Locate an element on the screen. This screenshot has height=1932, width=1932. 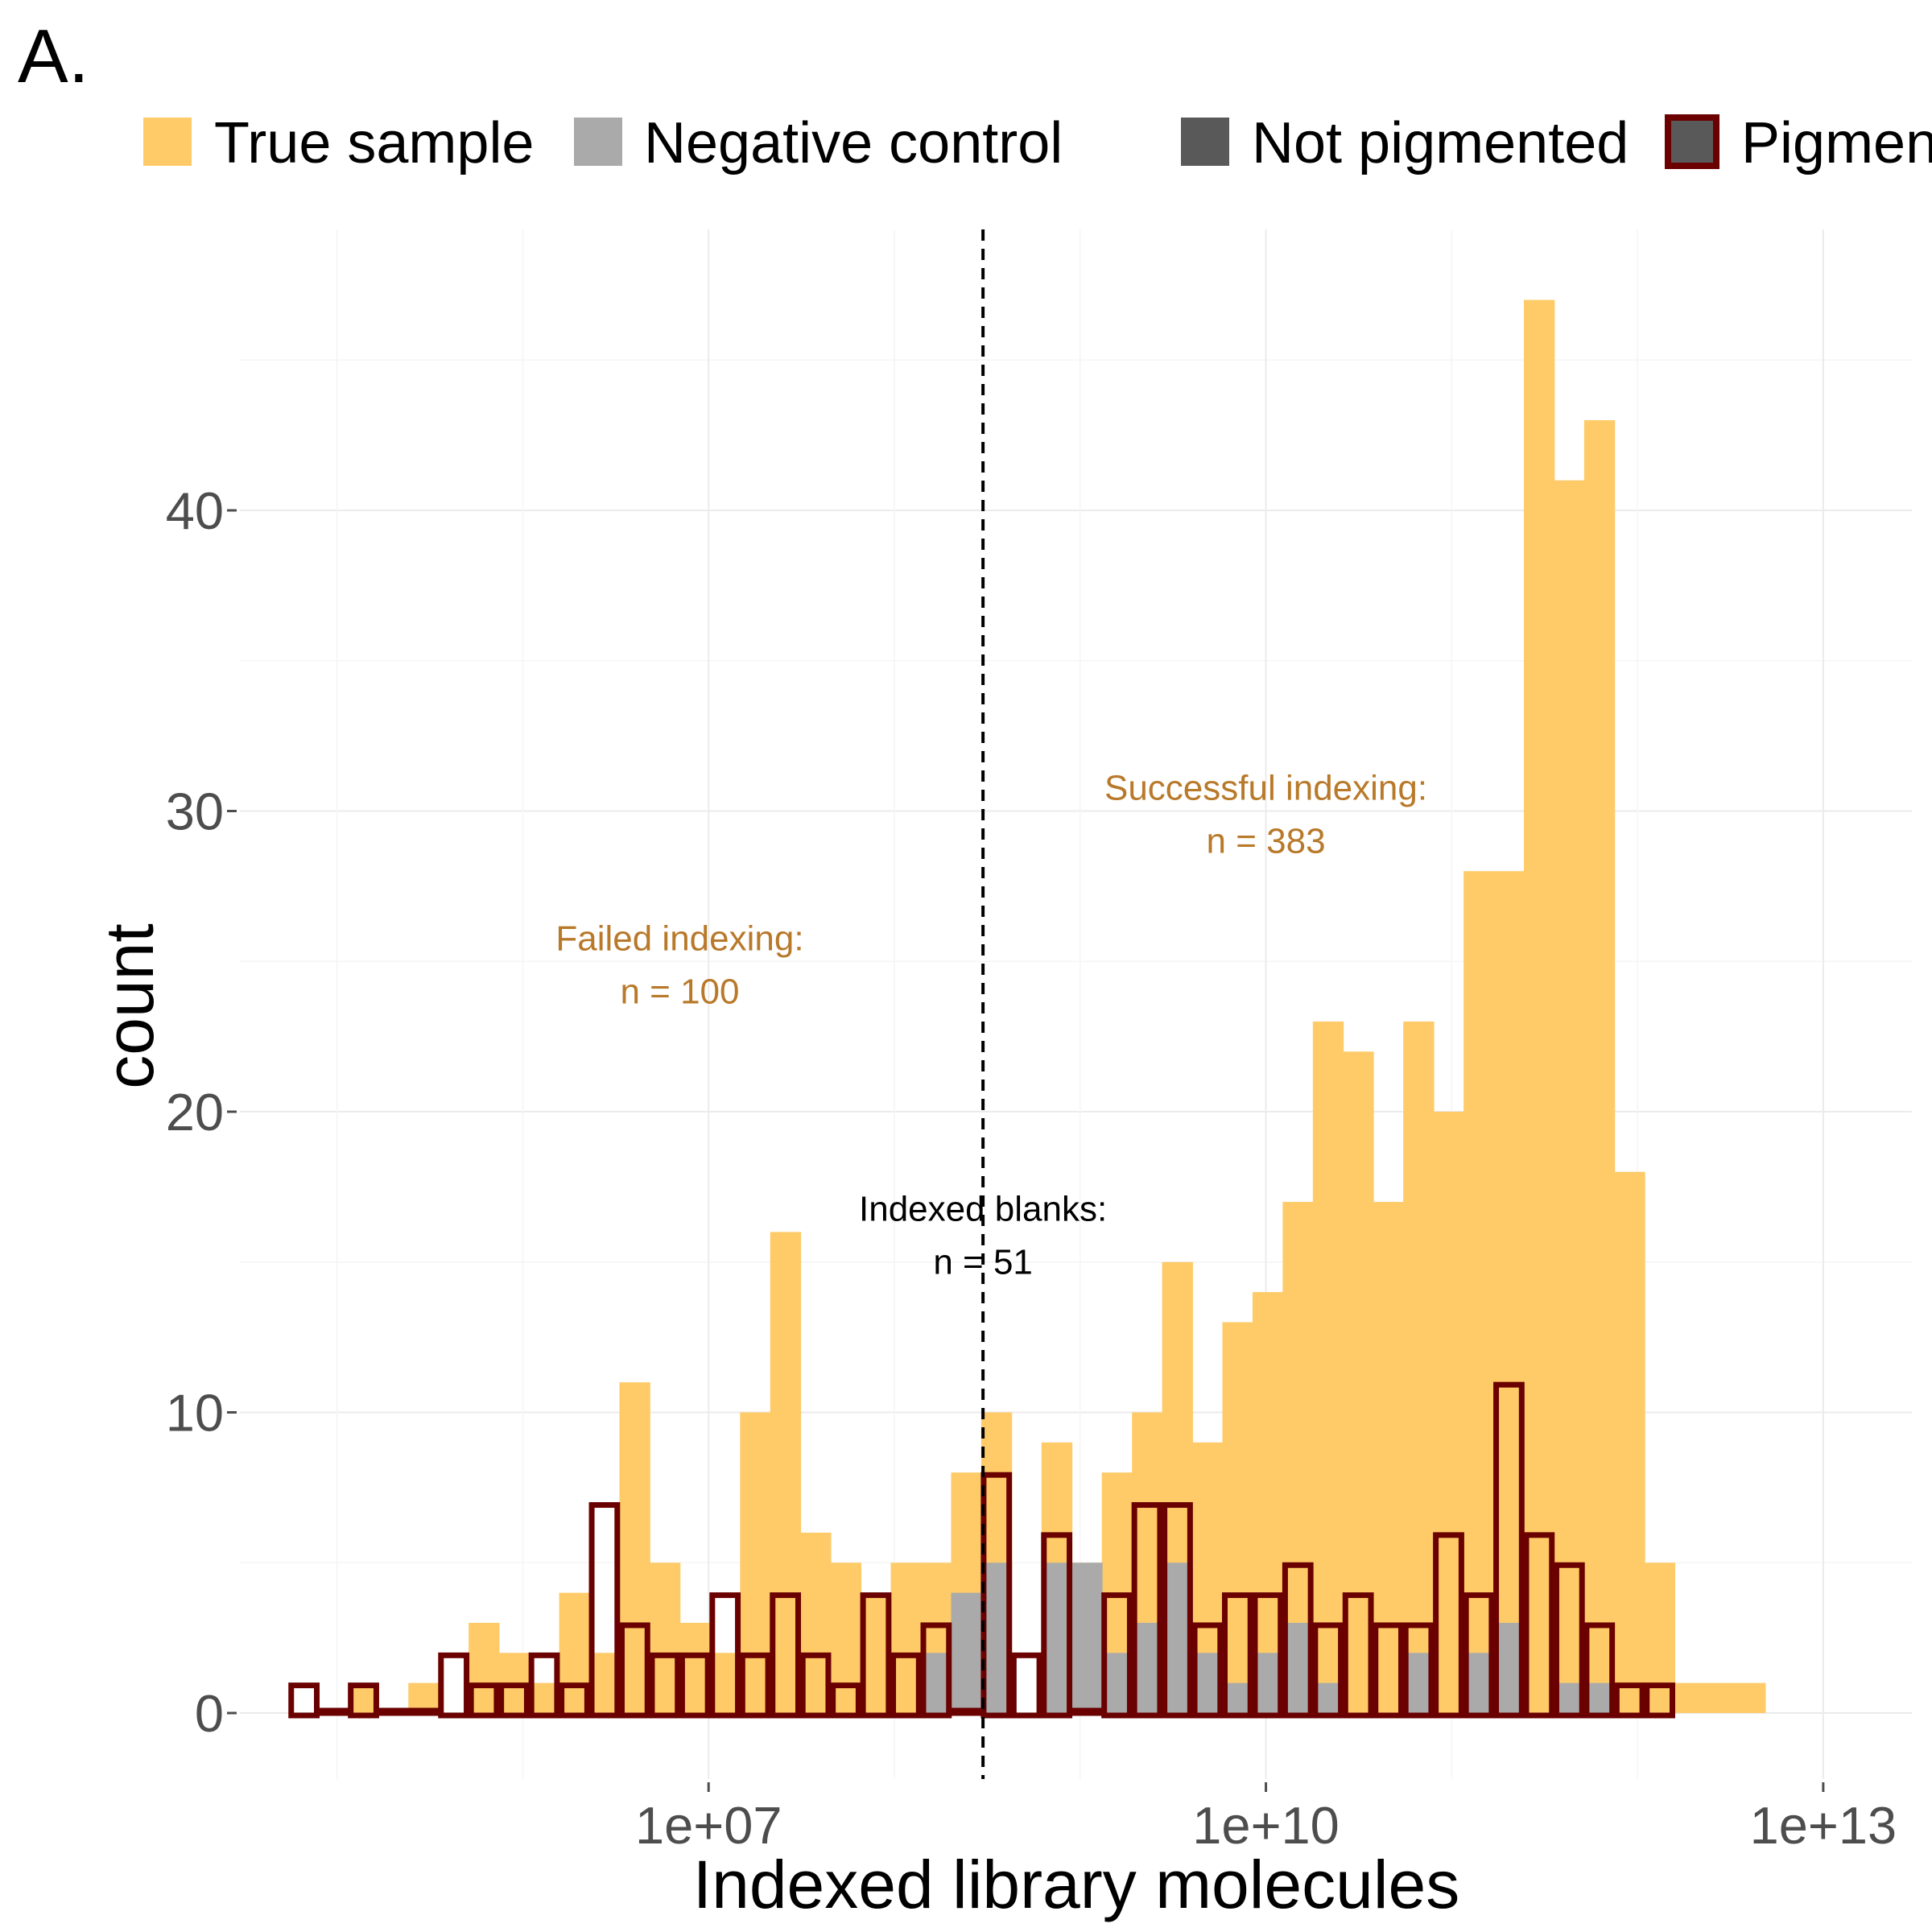
annotation-text: Failed indexing: is located at coordinates (679, 938).